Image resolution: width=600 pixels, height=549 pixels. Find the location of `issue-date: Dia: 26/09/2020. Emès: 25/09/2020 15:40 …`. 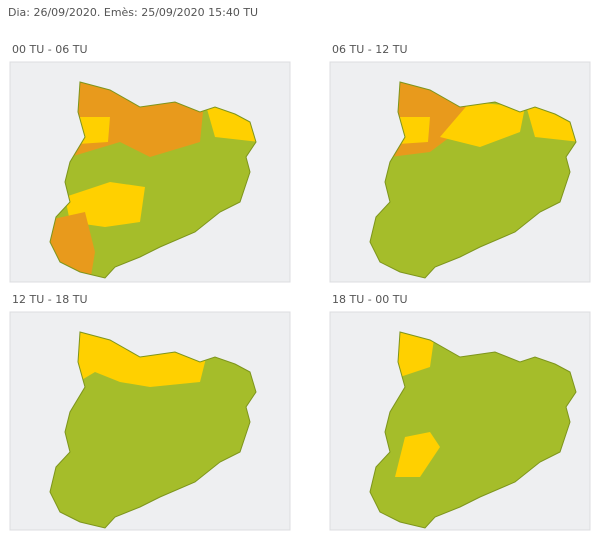

issue-date: Dia: 26/09/2020. Emès: 25/09/2020 15:40 … is located at coordinates (133, 12).